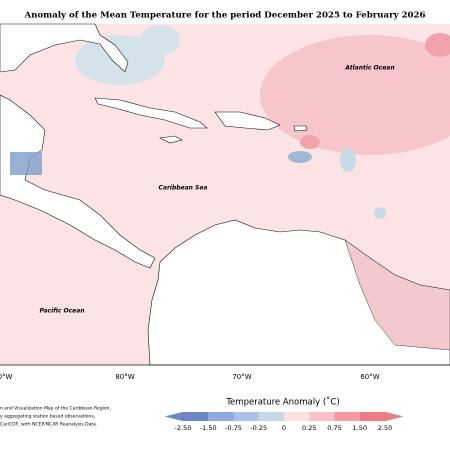 This screenshot has width=450, height=450. What do you see at coordinates (284, 428) in the screenshot?
I see `legend-tick-label: 0` at bounding box center [284, 428].